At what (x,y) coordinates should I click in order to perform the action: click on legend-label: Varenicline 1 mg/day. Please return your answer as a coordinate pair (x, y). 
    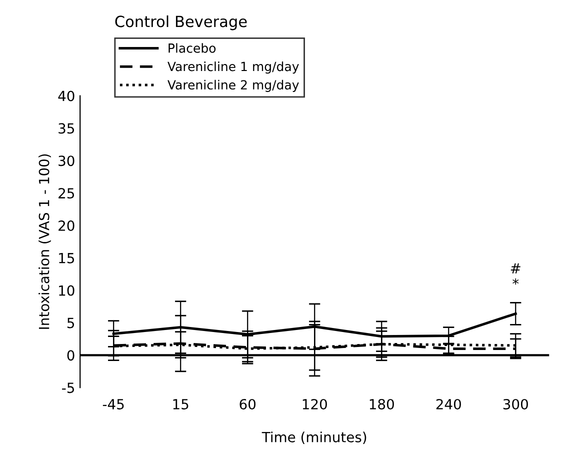
    Looking at the image, I should click on (233, 68).